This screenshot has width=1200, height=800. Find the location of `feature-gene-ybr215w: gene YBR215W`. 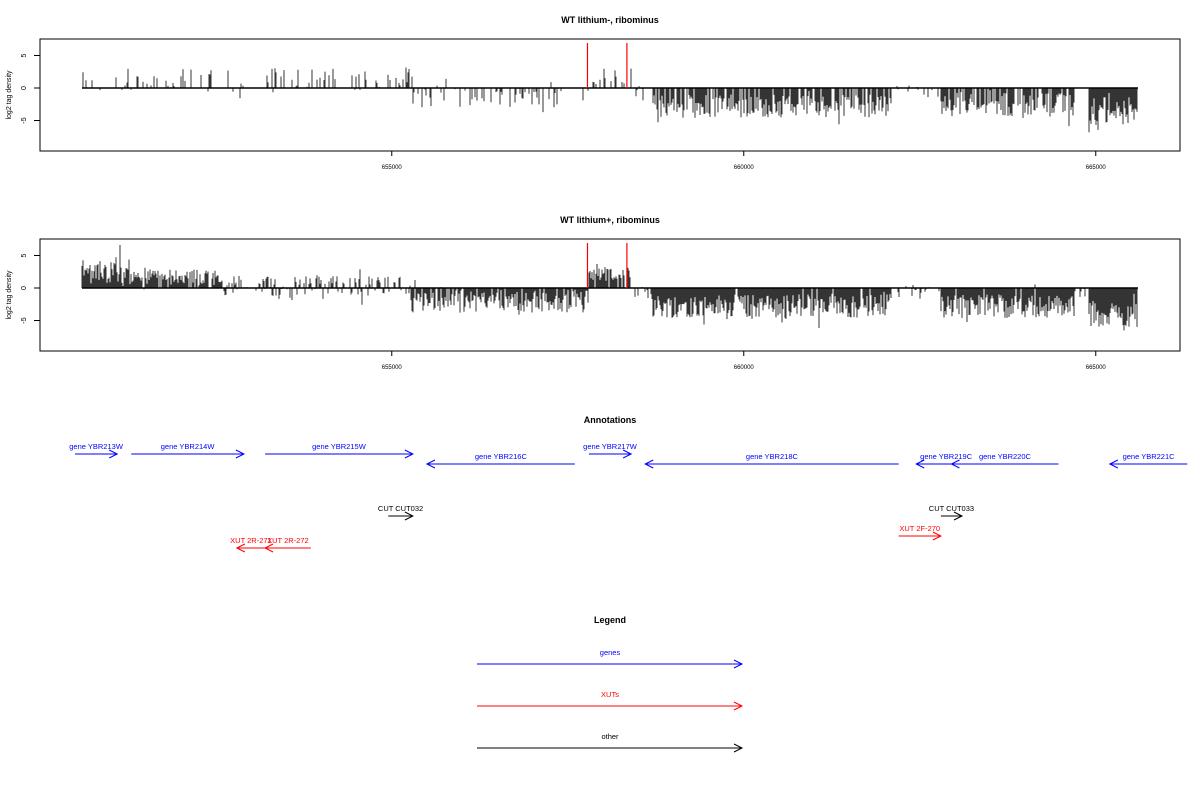

feature-gene-ybr215w: gene YBR215W is located at coordinates (339, 450).